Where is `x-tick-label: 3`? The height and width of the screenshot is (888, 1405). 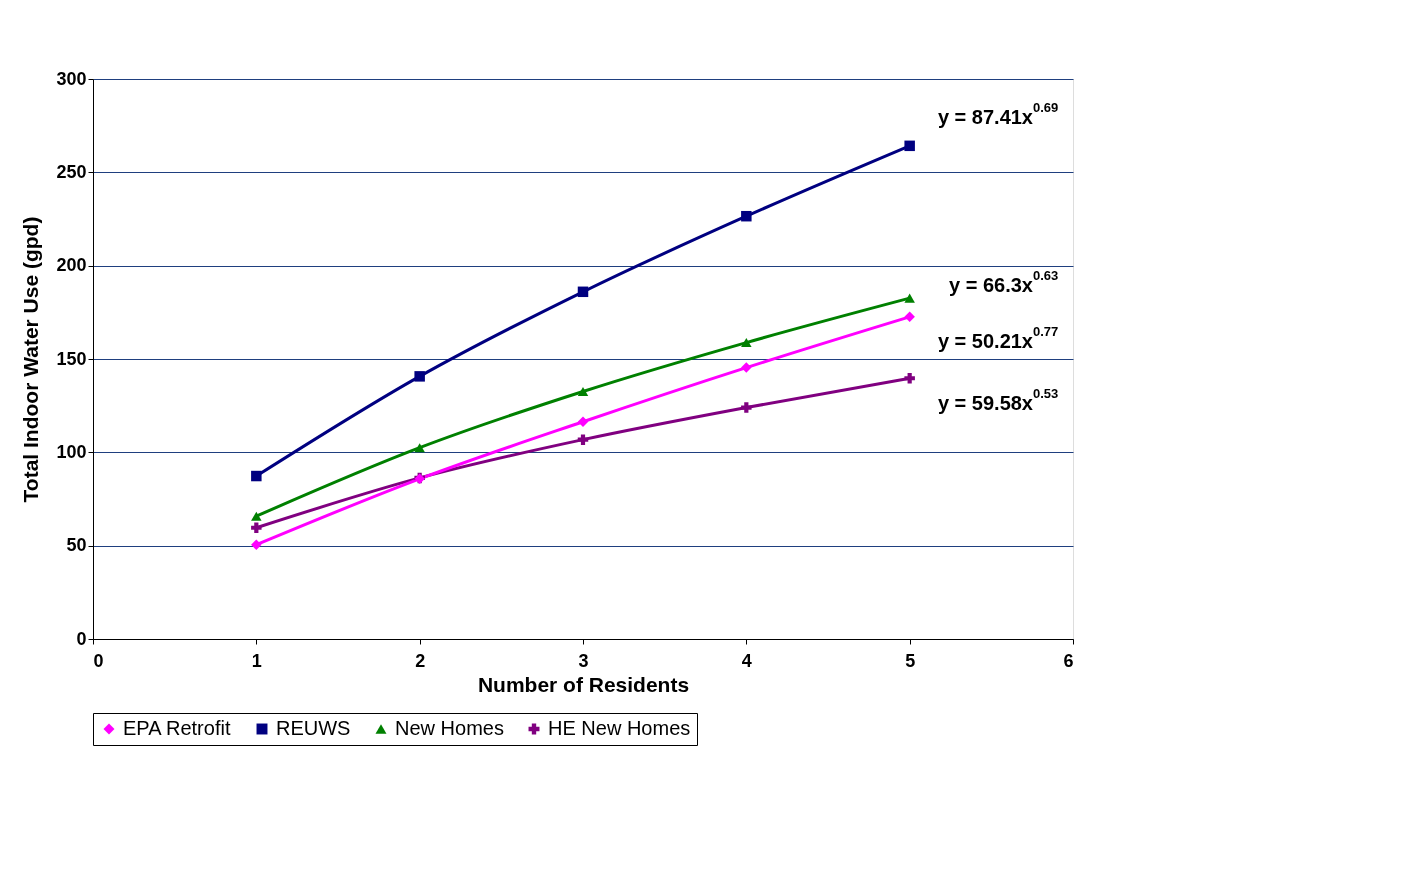
x-tick-label: 3 is located at coordinates (583, 660).